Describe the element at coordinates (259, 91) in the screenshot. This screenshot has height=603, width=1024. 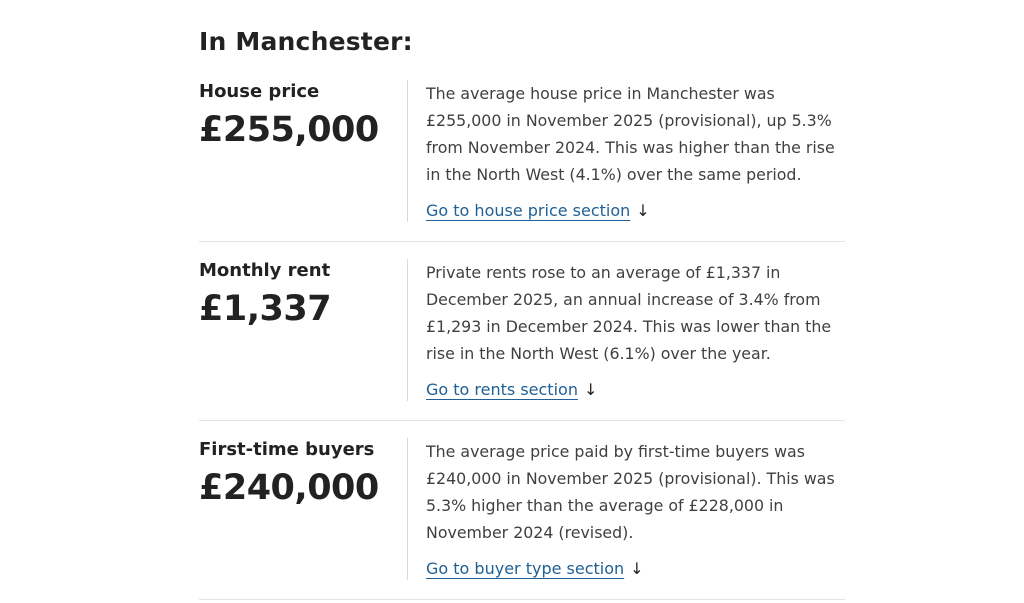
I see `stat-label-house-price: House price` at that location.